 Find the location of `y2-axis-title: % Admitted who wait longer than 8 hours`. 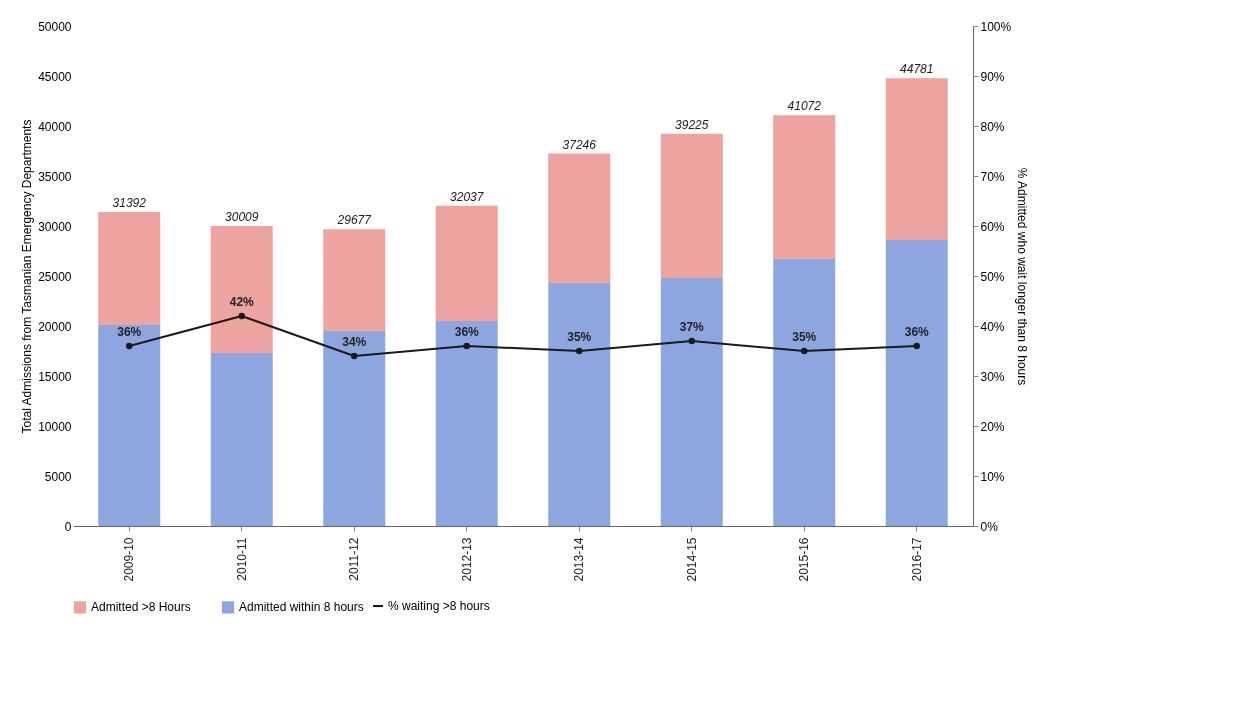

y2-axis-title: % Admitted who wait longer than 8 hours is located at coordinates (1022, 276).